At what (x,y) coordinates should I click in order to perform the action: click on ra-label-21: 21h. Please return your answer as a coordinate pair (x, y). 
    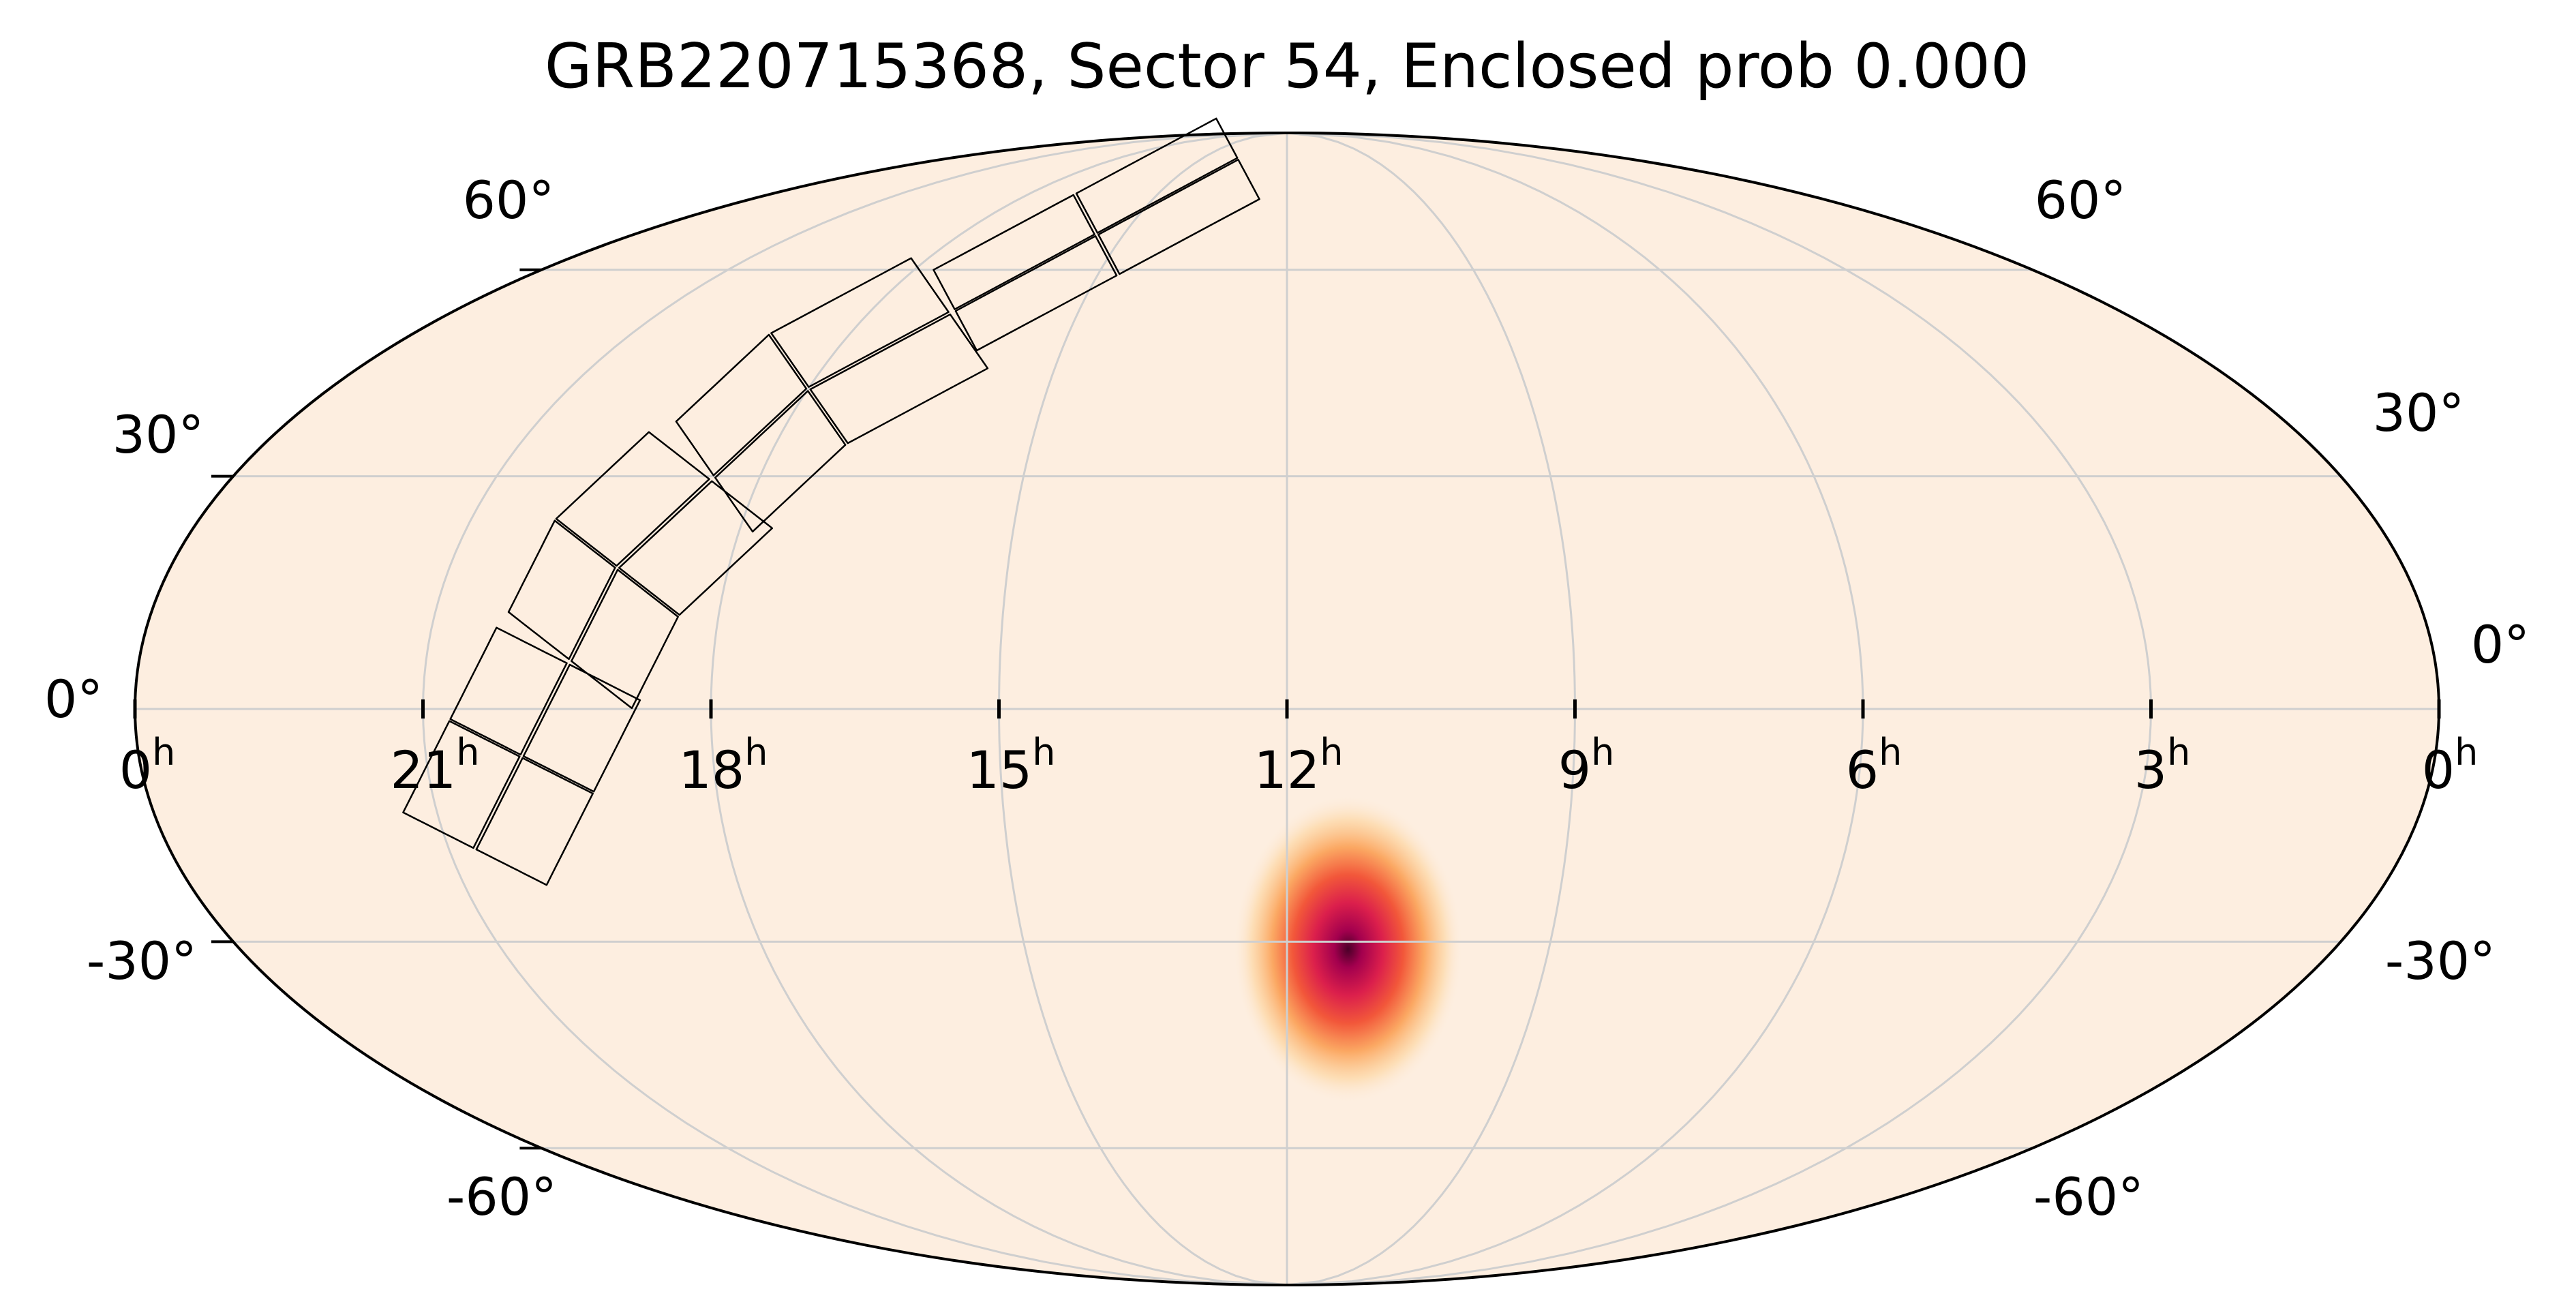
    Looking at the image, I should click on (436, 766).